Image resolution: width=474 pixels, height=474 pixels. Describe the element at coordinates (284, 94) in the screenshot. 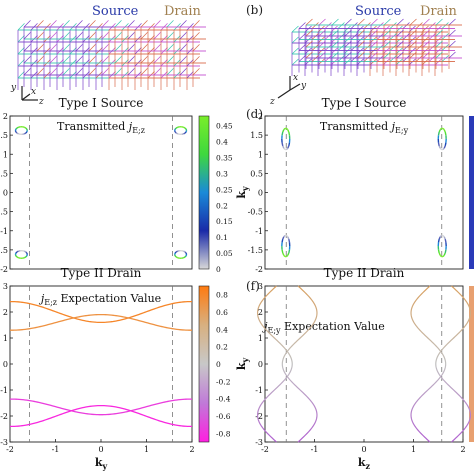

I see `triad-z-axis-right` at that location.